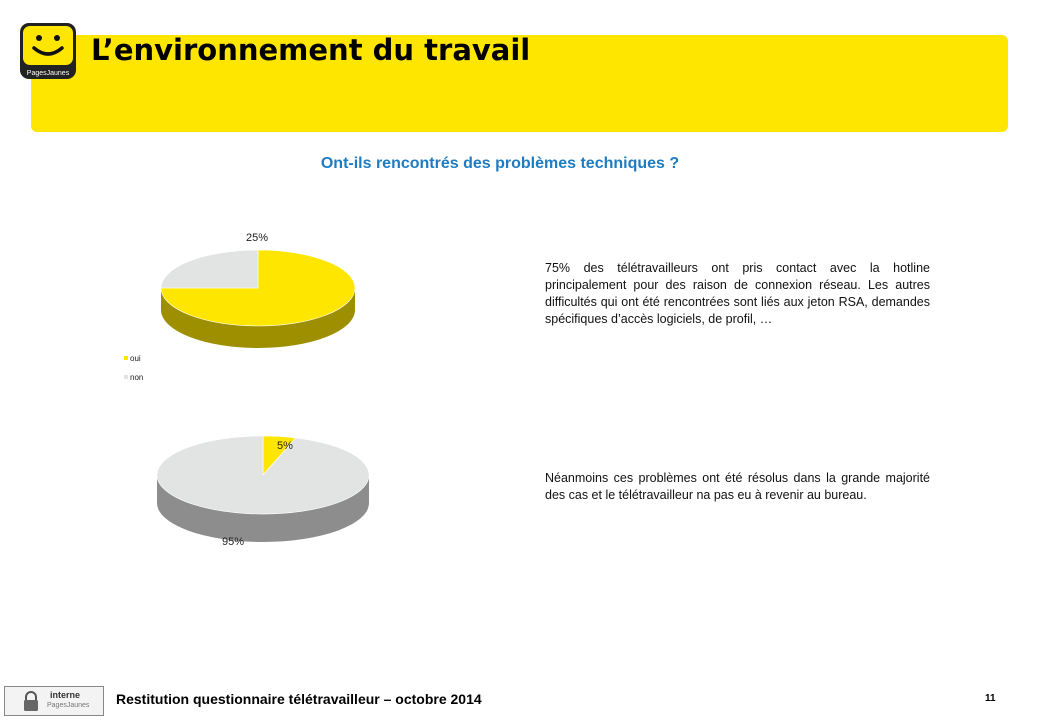 This screenshot has width=1040, height=720. Describe the element at coordinates (311, 50) in the screenshot. I see `page-title: L’environnement du travail` at that location.